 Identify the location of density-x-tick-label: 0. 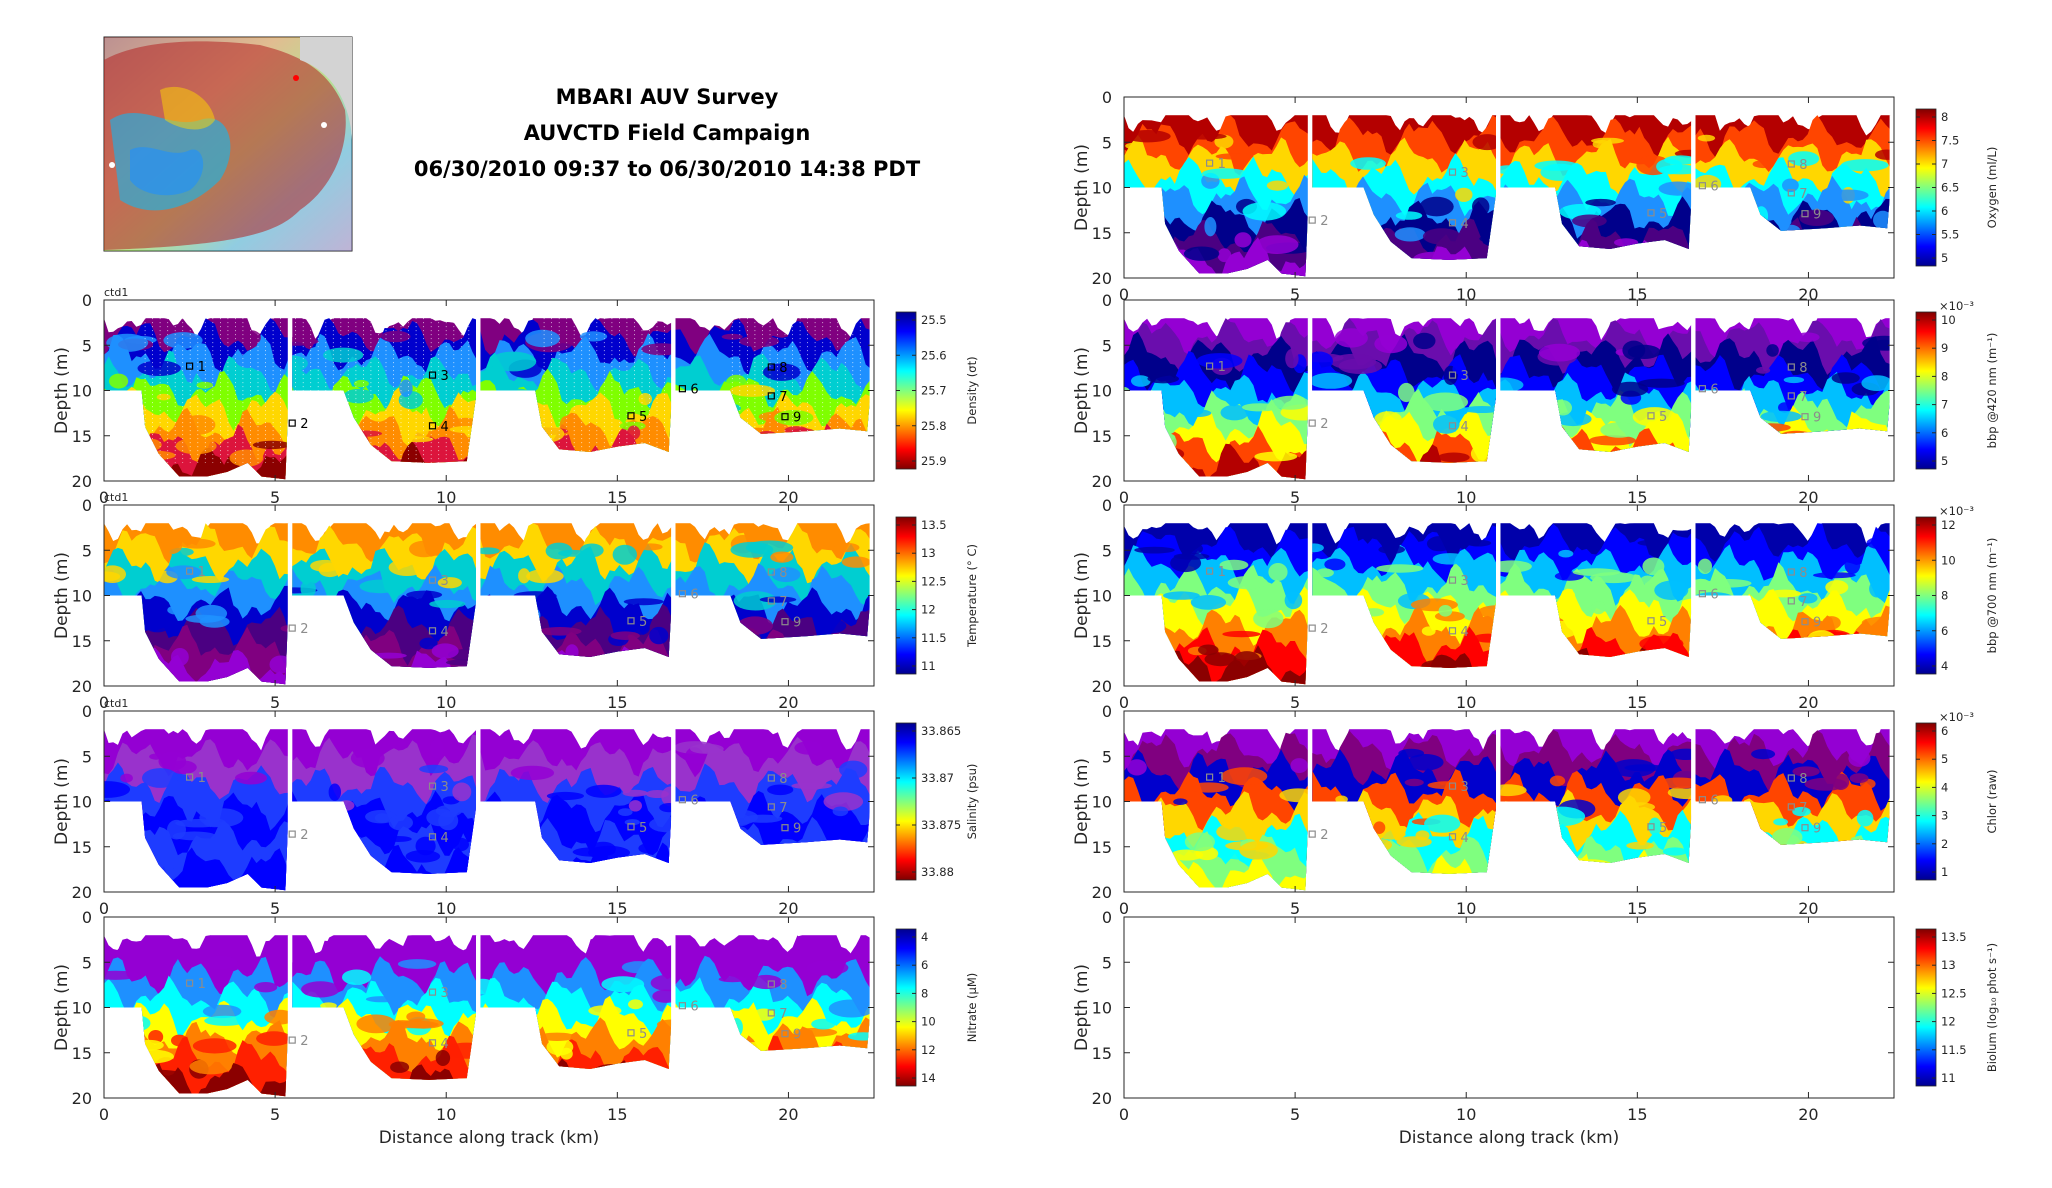
(104, 497).